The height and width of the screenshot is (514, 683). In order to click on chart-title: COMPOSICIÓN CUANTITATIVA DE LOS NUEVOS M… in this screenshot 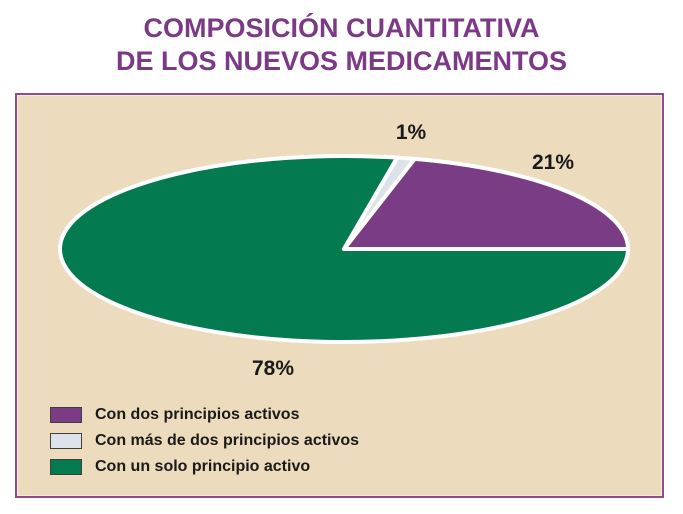, I will do `click(341, 45)`.